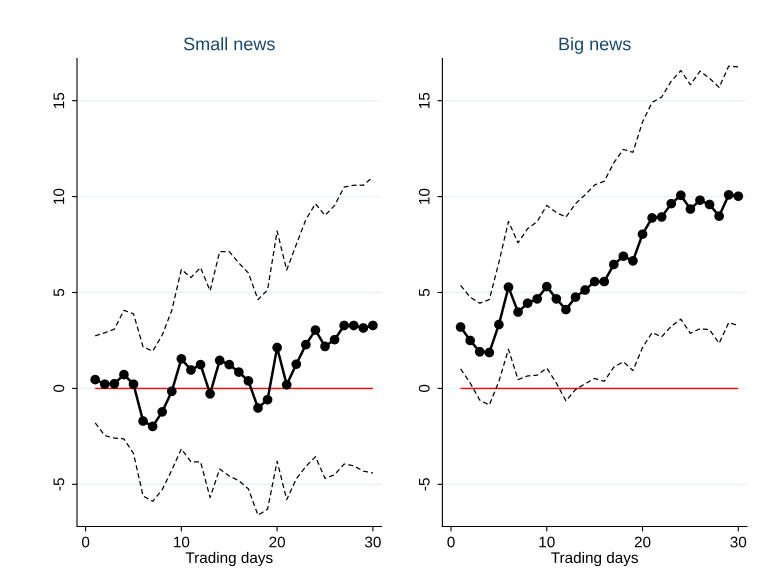  I want to click on chart-title: Big news, so click(595, 45).